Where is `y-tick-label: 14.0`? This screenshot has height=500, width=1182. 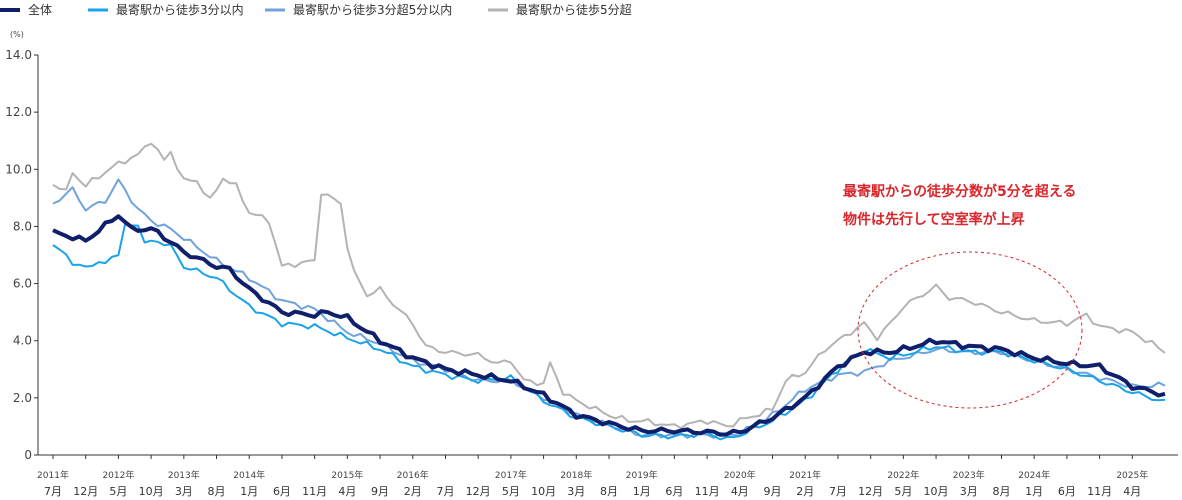 y-tick-label: 14.0 is located at coordinates (18, 55).